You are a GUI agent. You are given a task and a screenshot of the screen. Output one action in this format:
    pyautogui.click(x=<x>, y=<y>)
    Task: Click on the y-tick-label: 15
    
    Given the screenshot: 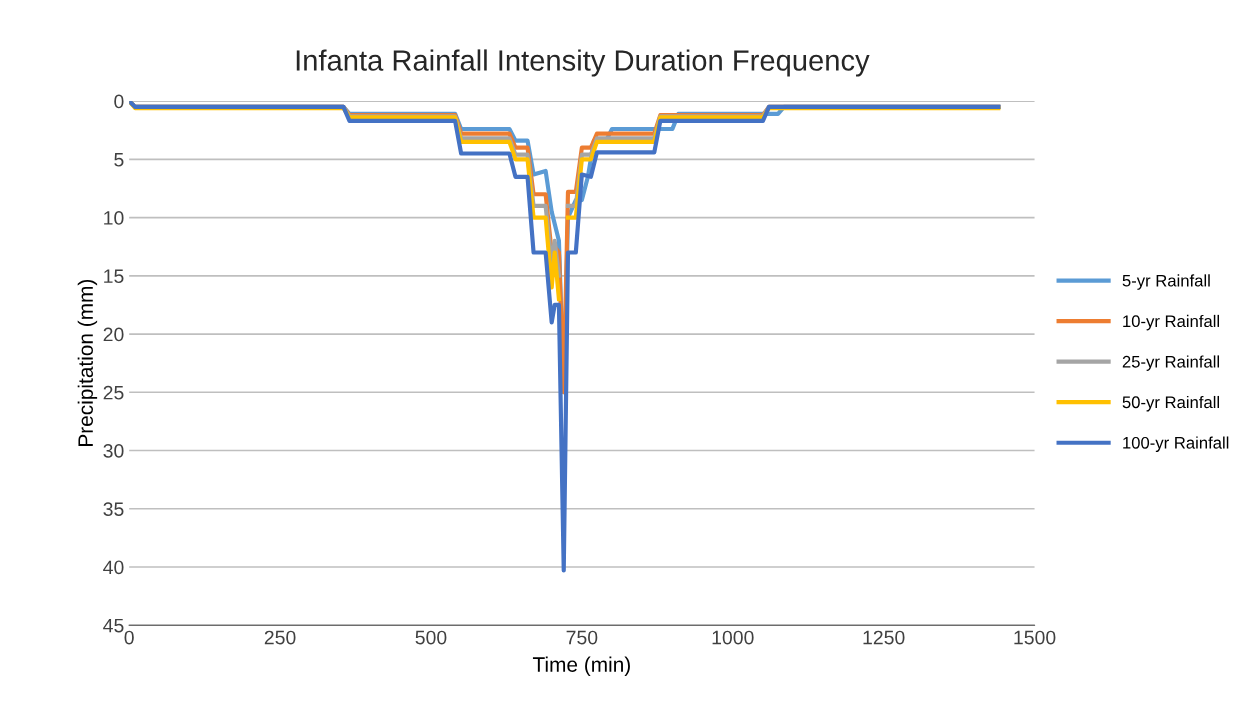 What is the action you would take?
    pyautogui.click(x=114, y=276)
    